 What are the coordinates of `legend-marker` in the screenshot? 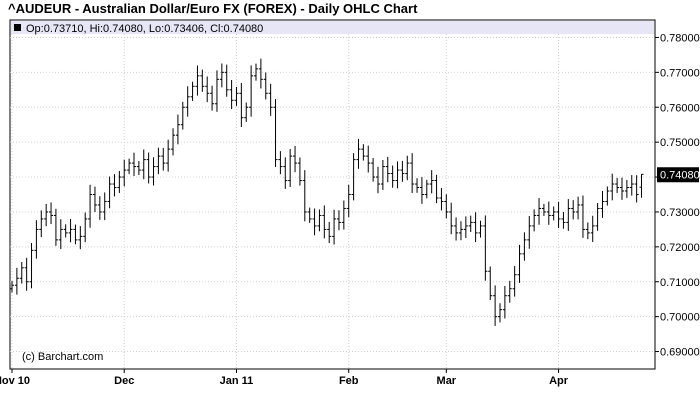 It's located at (17, 27).